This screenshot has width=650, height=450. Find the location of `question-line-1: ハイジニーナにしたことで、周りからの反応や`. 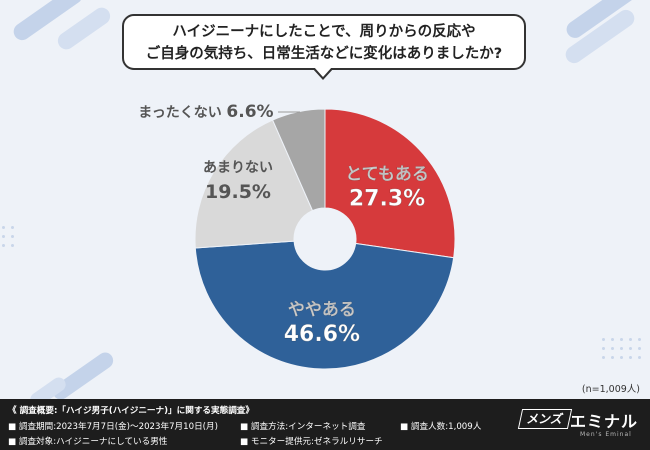

question-line-1: ハイジニーナにしたことで、周りからの反応や is located at coordinates (324, 32).